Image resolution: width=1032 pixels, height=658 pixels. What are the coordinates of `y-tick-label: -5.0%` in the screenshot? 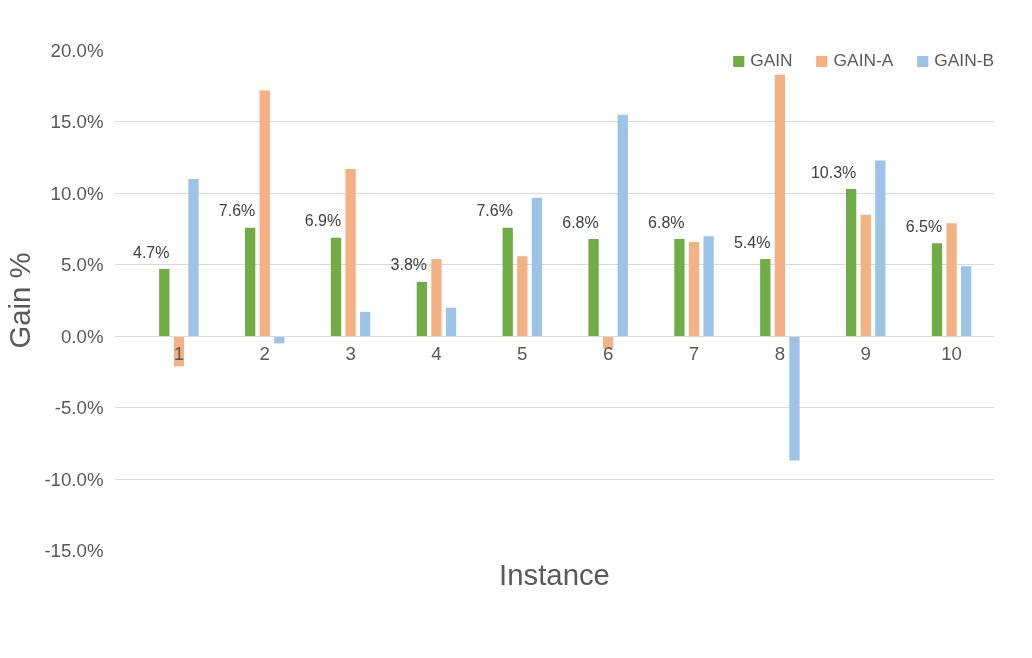 It's located at (79, 408).